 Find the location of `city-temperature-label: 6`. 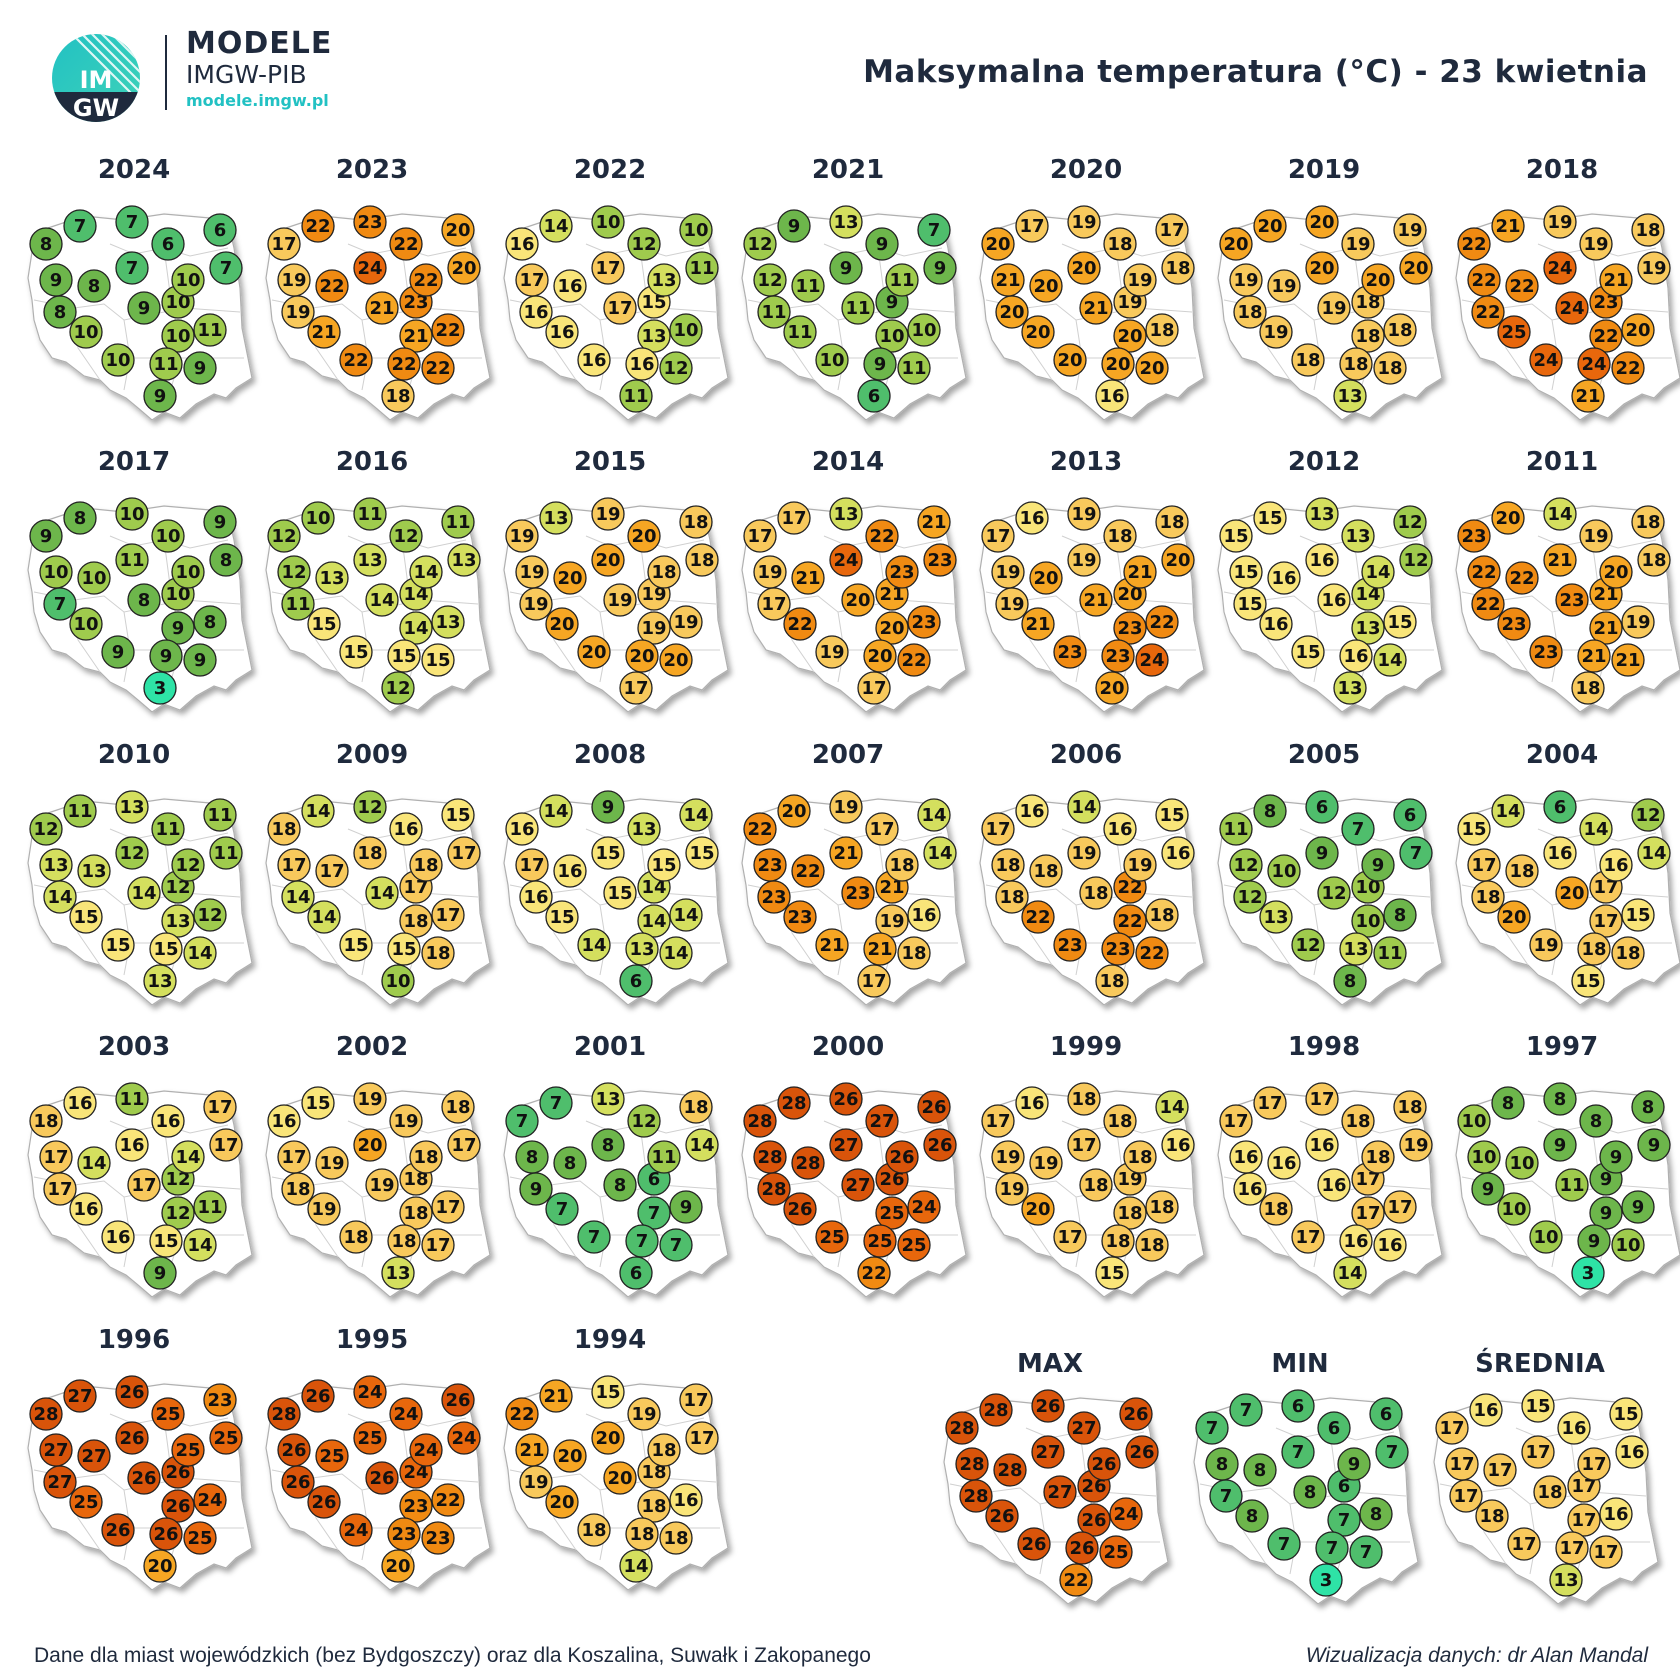

city-temperature-label: 6 is located at coordinates (654, 1179).